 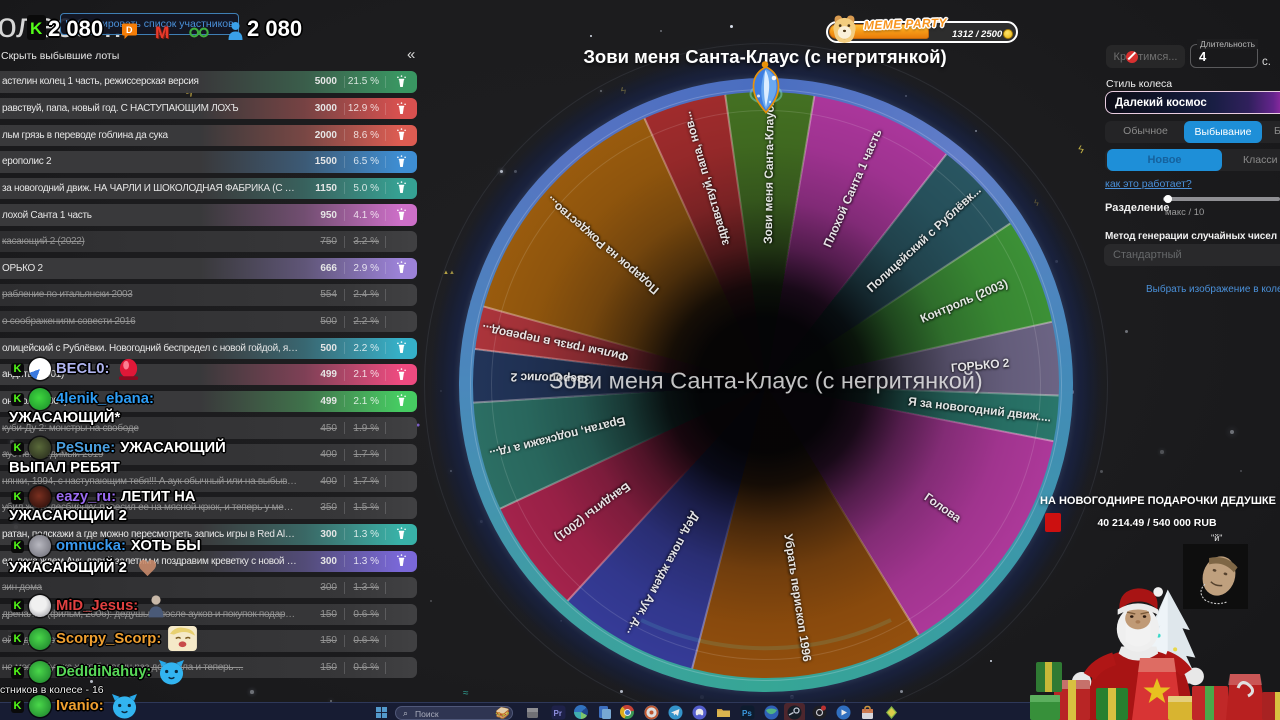 I want to click on svg-text: Ps, so click(x=747, y=713).